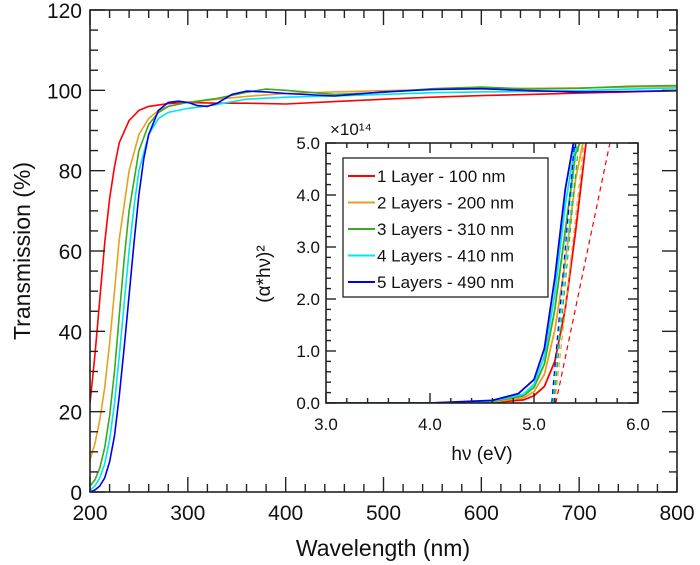 The height and width of the screenshot is (565, 700). Describe the element at coordinates (445, 282) in the screenshot. I see `legend-label-5: 5 Layers - 490 nm` at that location.